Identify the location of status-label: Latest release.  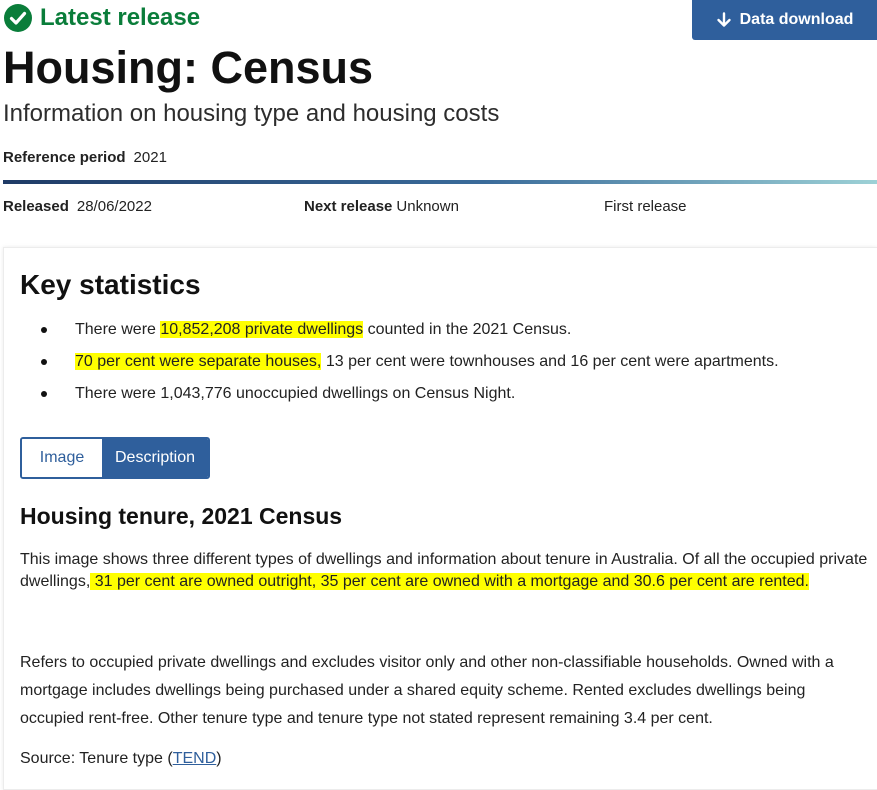
(120, 17).